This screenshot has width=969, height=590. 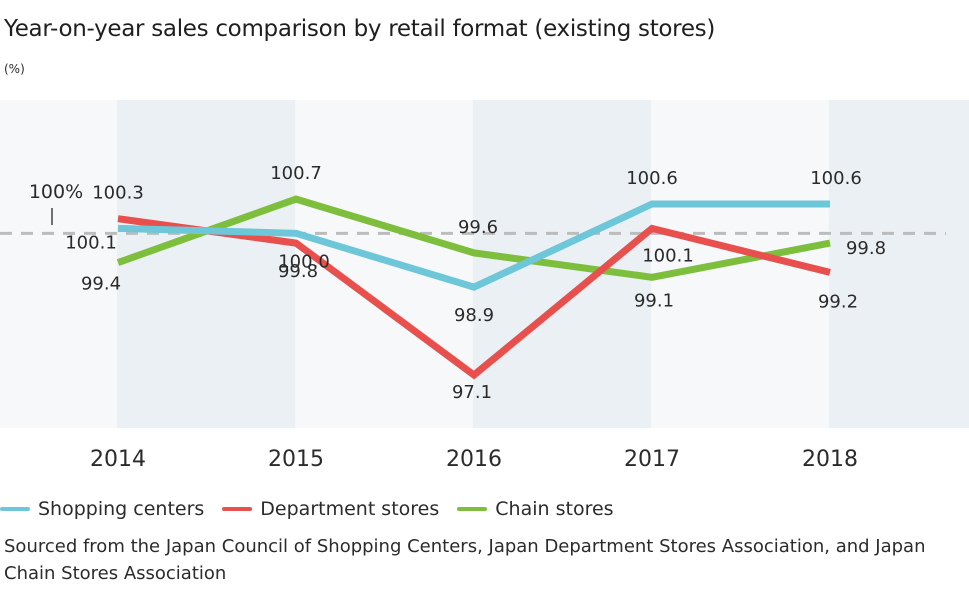 What do you see at coordinates (474, 315) in the screenshot?
I see `data-label-shopping-centers-2016: 98.9` at bounding box center [474, 315].